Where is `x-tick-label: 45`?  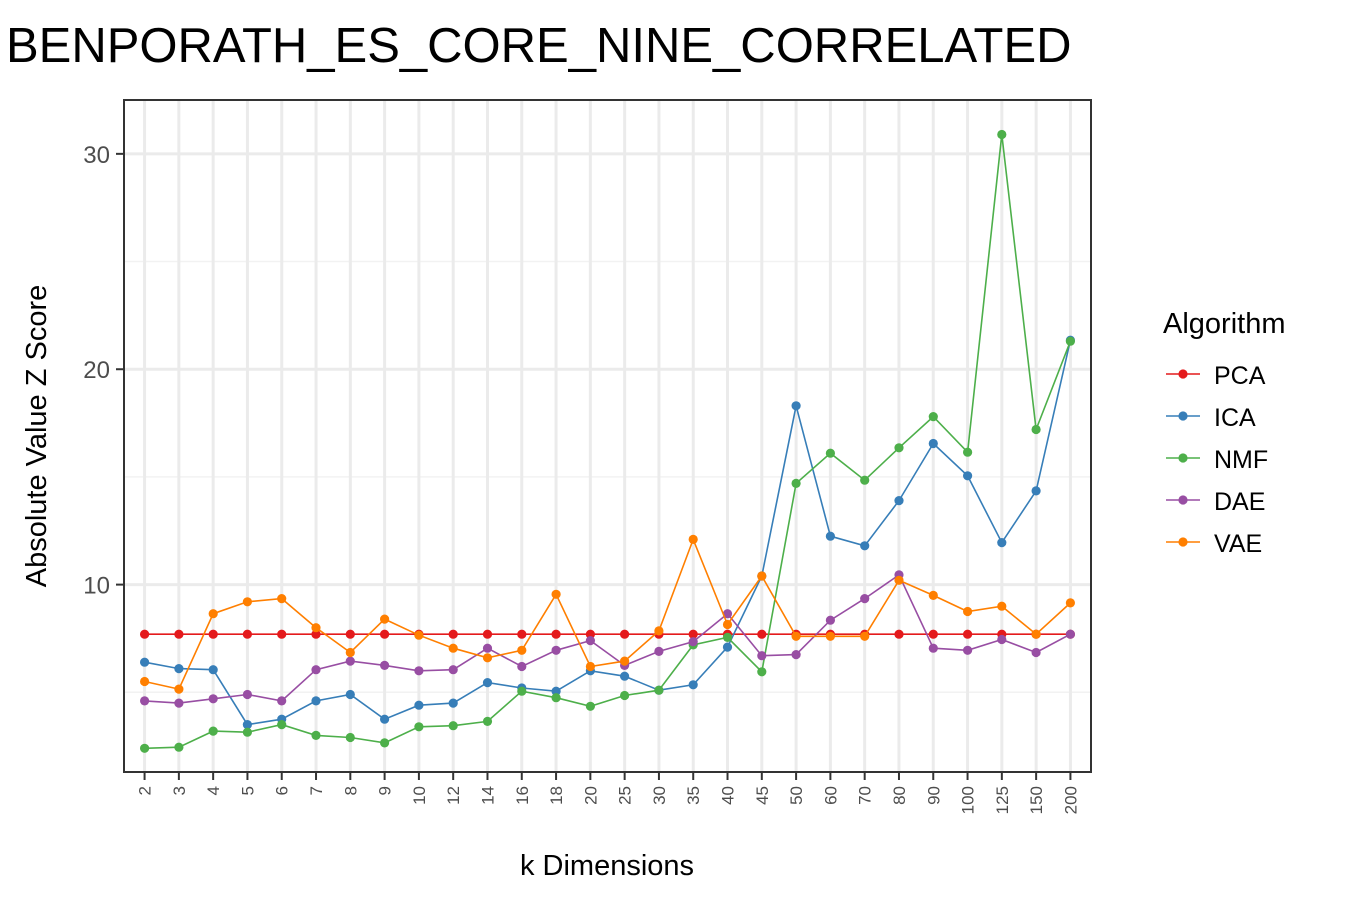 x-tick-label: 45 is located at coordinates (762, 795).